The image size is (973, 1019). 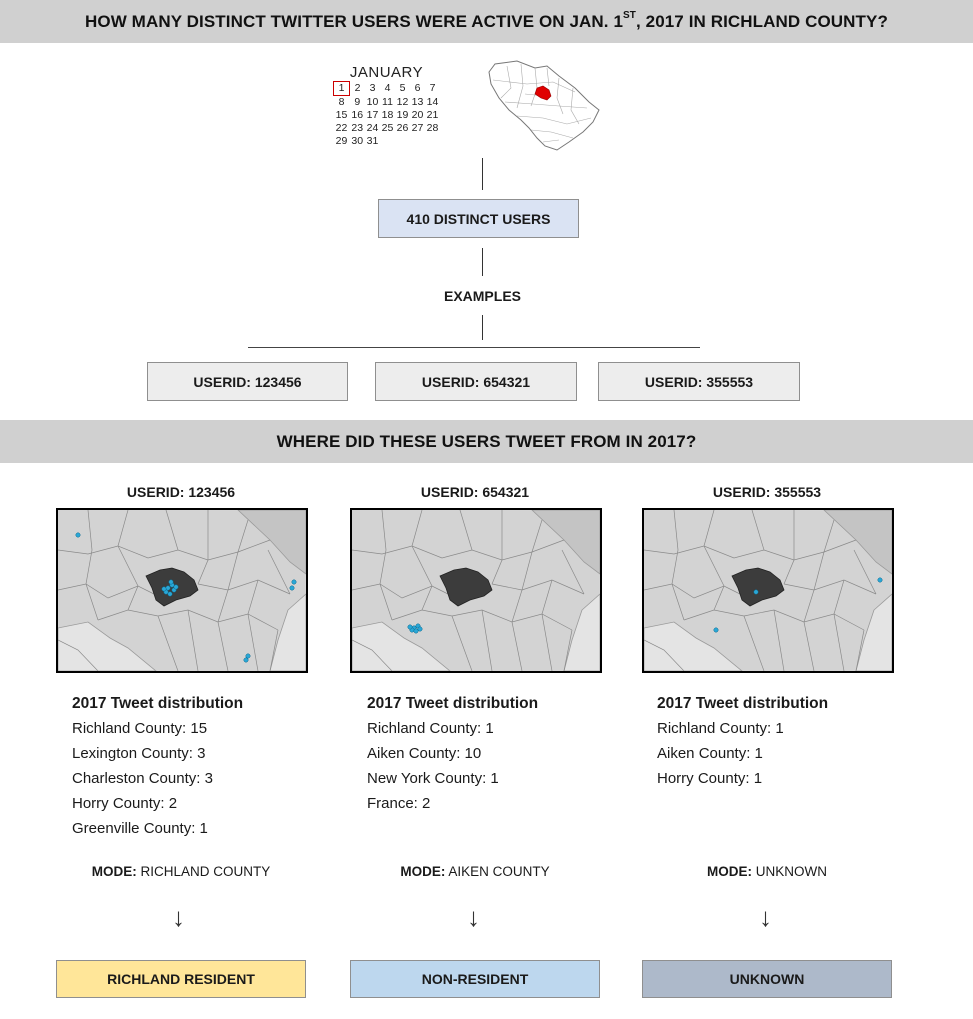 I want to click on example-user-box-3: USERID: 355553, so click(x=699, y=381).